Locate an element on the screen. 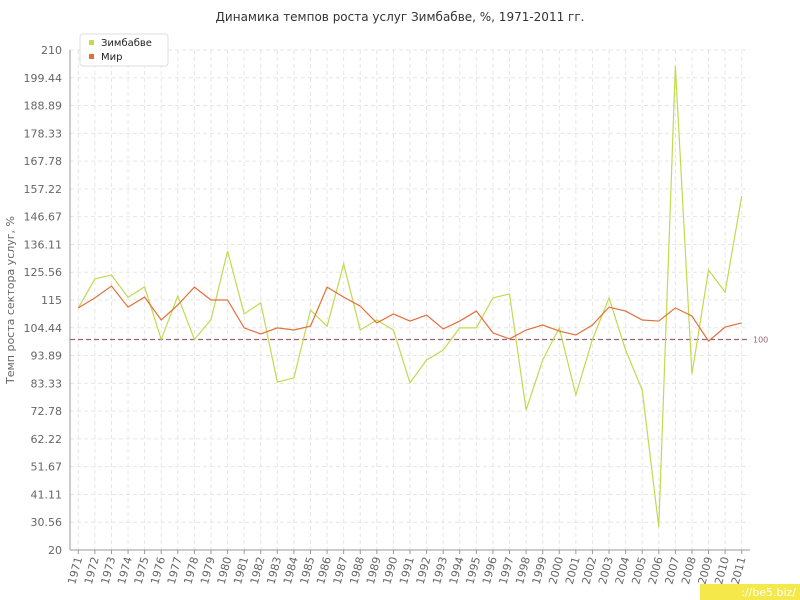  legend-label: Мир is located at coordinates (111, 57).